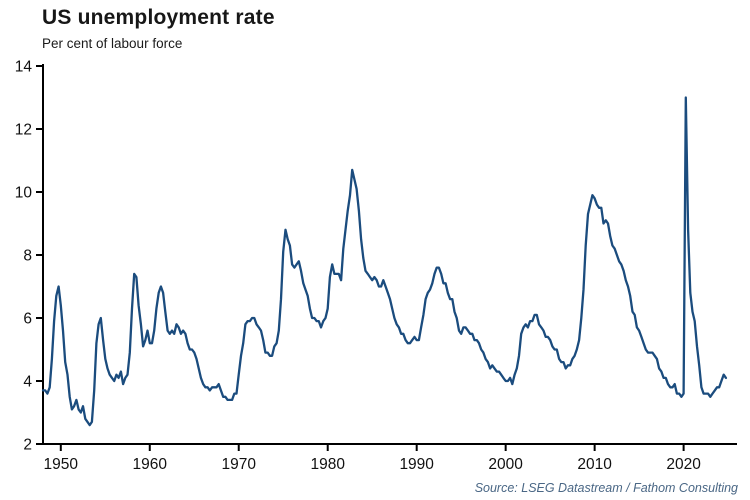 The image size is (750, 500). What do you see at coordinates (27, 319) in the screenshot?
I see `y-tick-label: 6` at bounding box center [27, 319].